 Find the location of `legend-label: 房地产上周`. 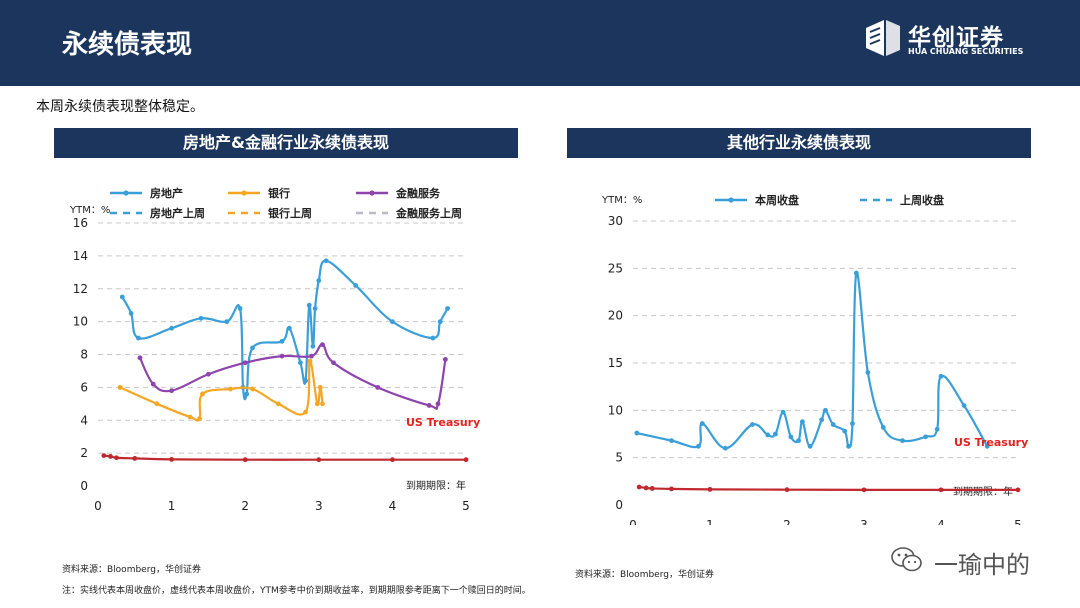

legend-label: 房地产上周 is located at coordinates (177, 213).